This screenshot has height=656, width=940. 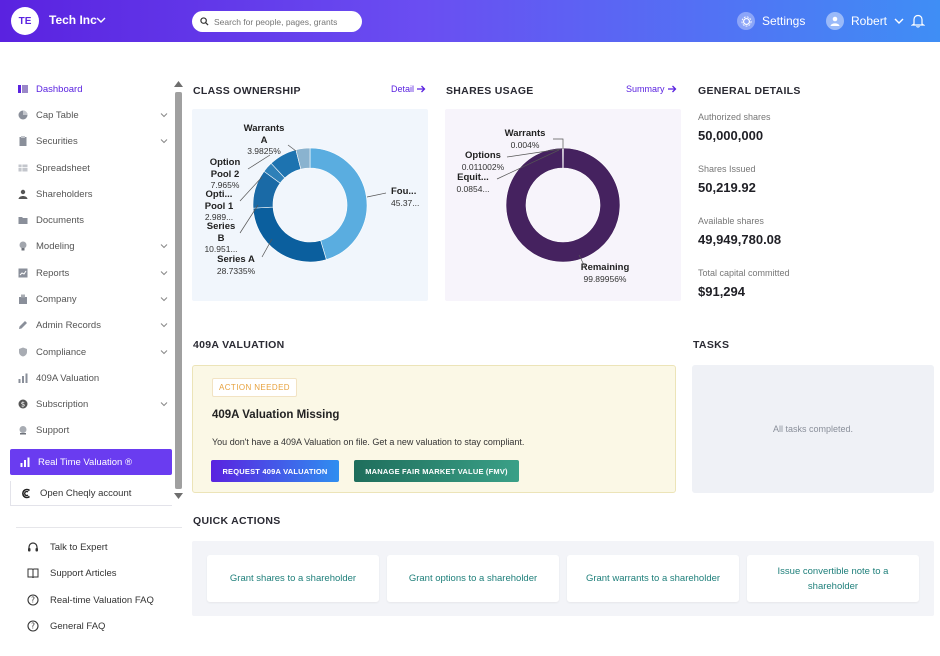 I want to click on ownership-label-series-a: Series A 28.7335%, so click(x=236, y=265).